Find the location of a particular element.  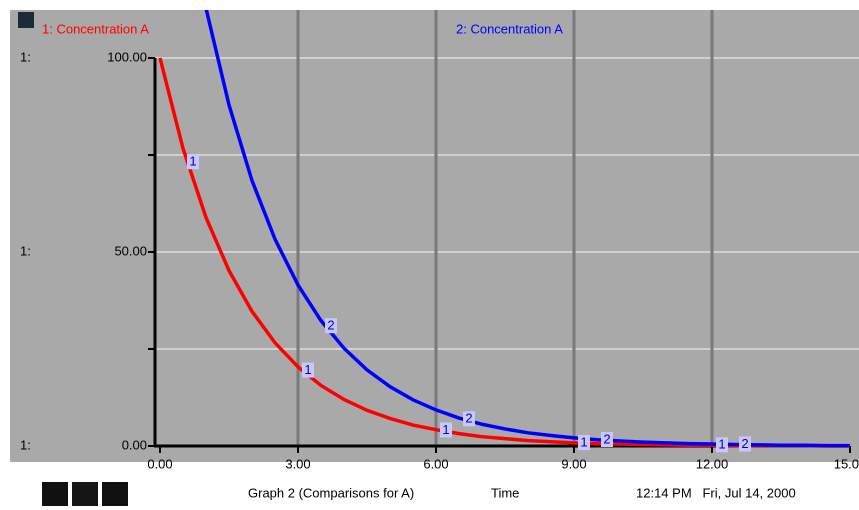

x-tick-label: 0.00 is located at coordinates (159, 463).